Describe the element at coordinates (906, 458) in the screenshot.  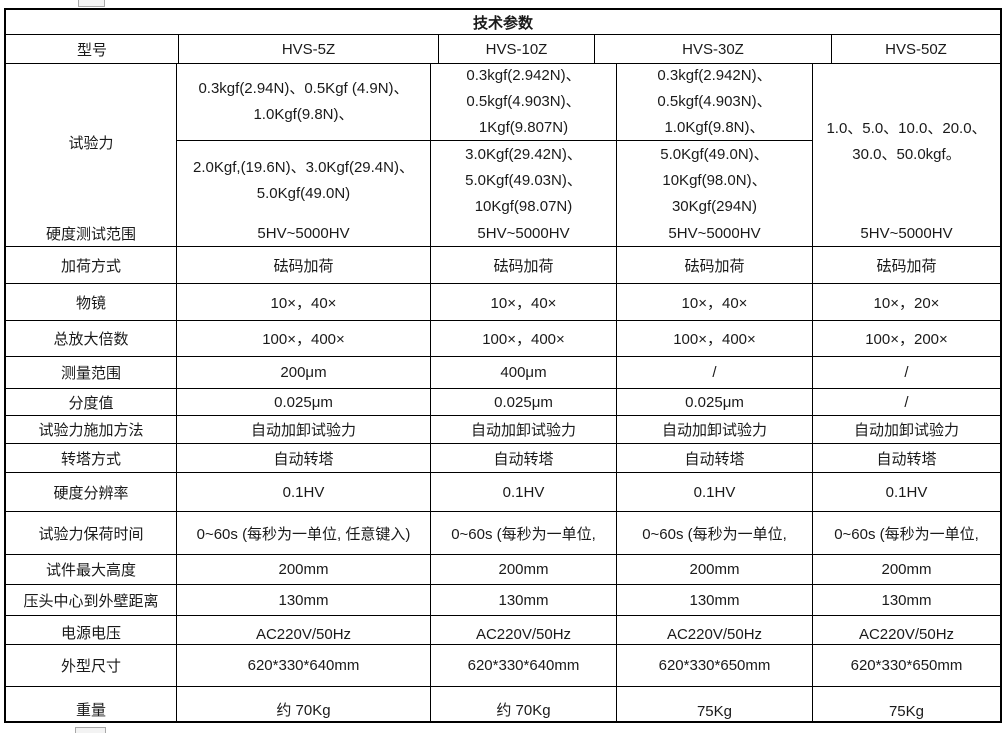
I see `cell-hvs-50z: 自动转塔` at that location.